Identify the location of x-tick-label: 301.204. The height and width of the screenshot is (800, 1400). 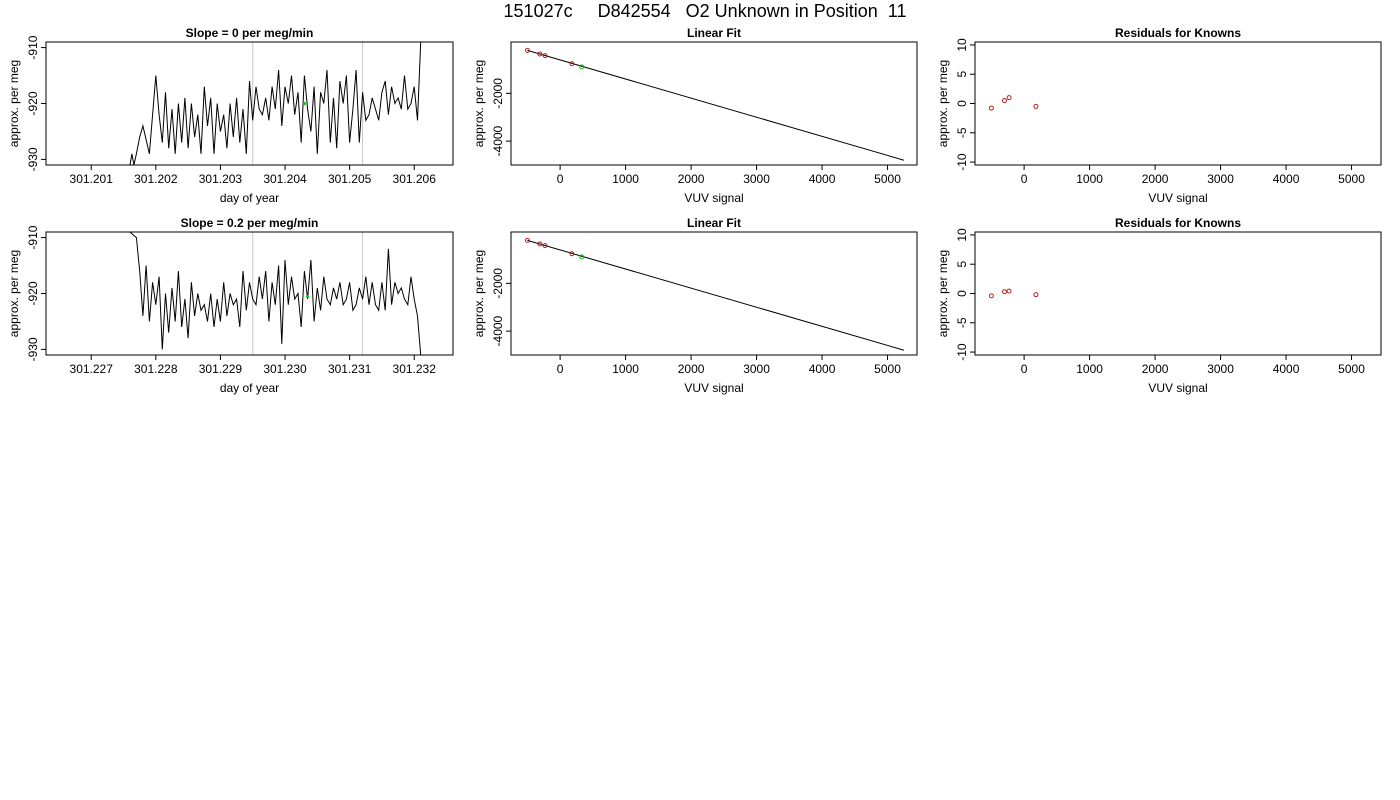
(285, 179).